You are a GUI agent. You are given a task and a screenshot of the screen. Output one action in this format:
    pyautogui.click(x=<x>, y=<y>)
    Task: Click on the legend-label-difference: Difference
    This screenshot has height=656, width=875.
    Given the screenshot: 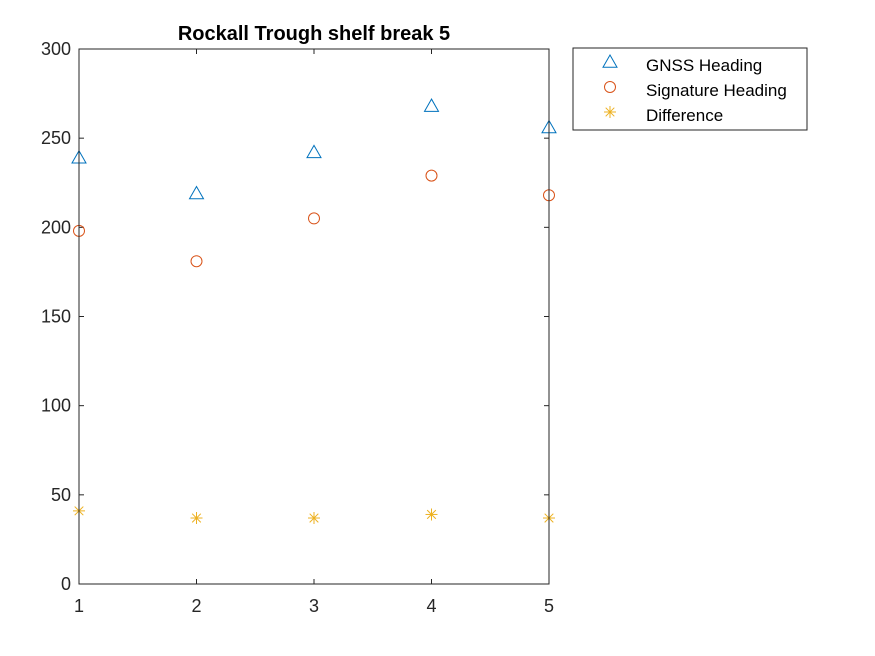 What is the action you would take?
    pyautogui.click(x=684, y=115)
    